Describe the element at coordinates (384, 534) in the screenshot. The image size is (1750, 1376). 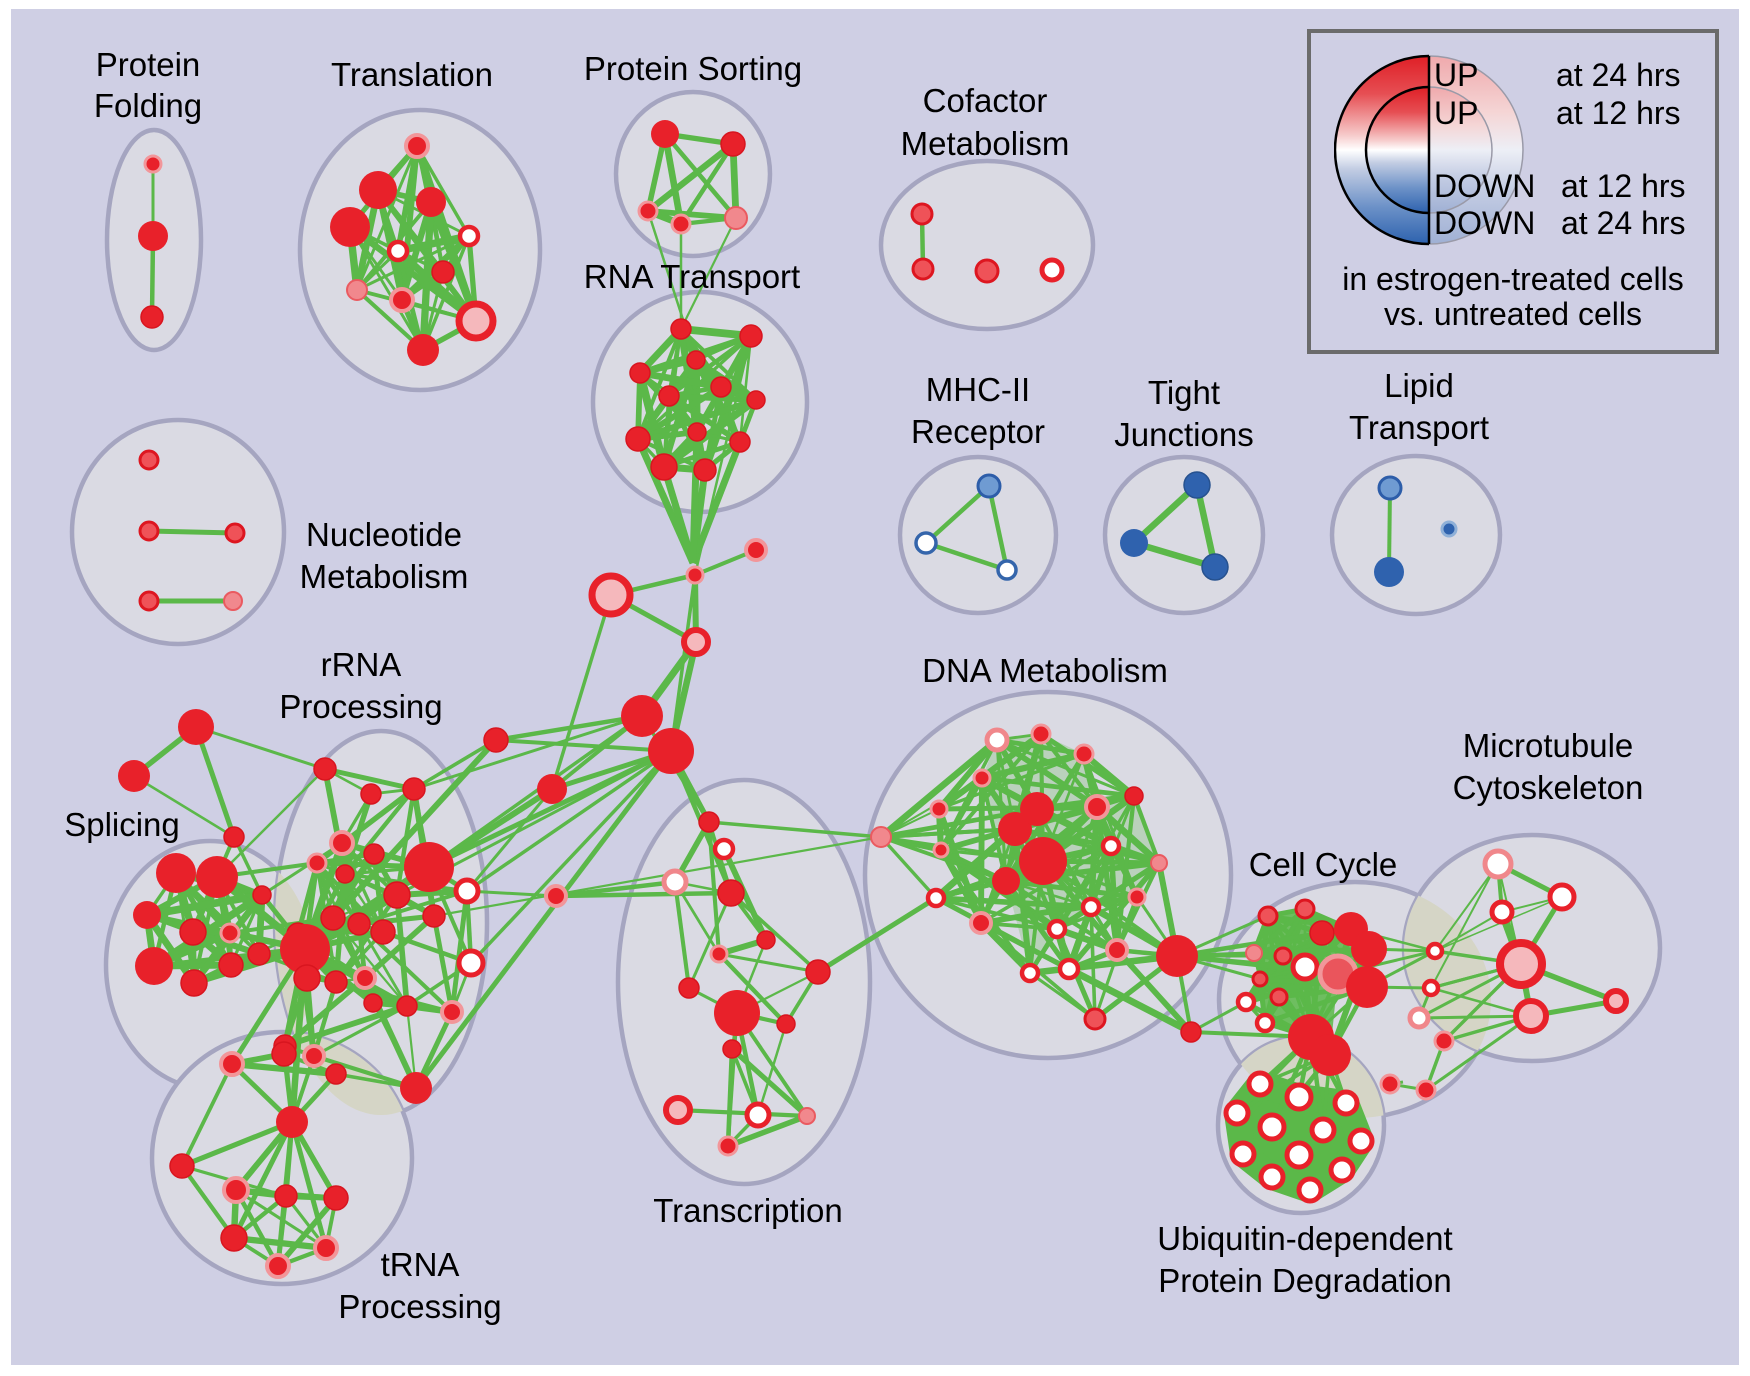
I see `svg-text: Nucleotide` at that location.